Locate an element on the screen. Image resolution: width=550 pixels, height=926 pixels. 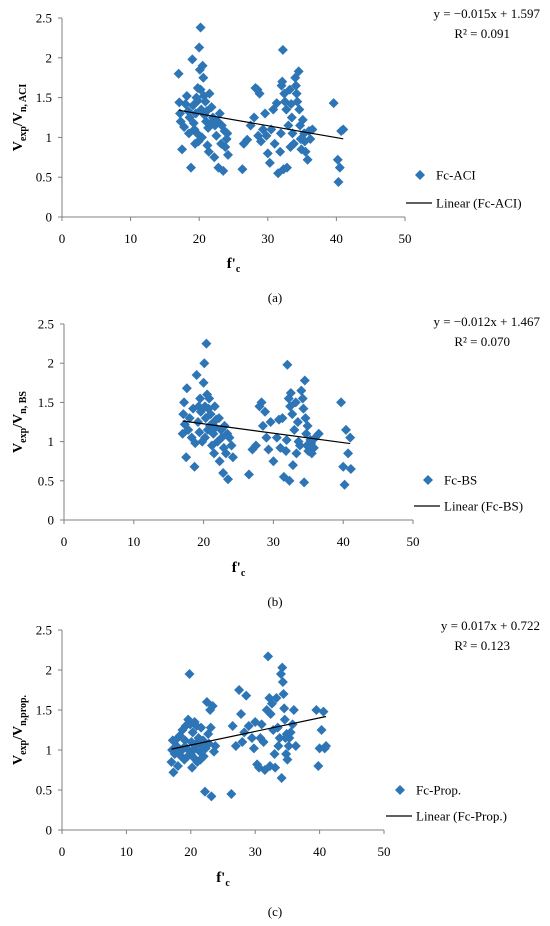
legend-series-label: Fc-BS is located at coordinates (460, 480).